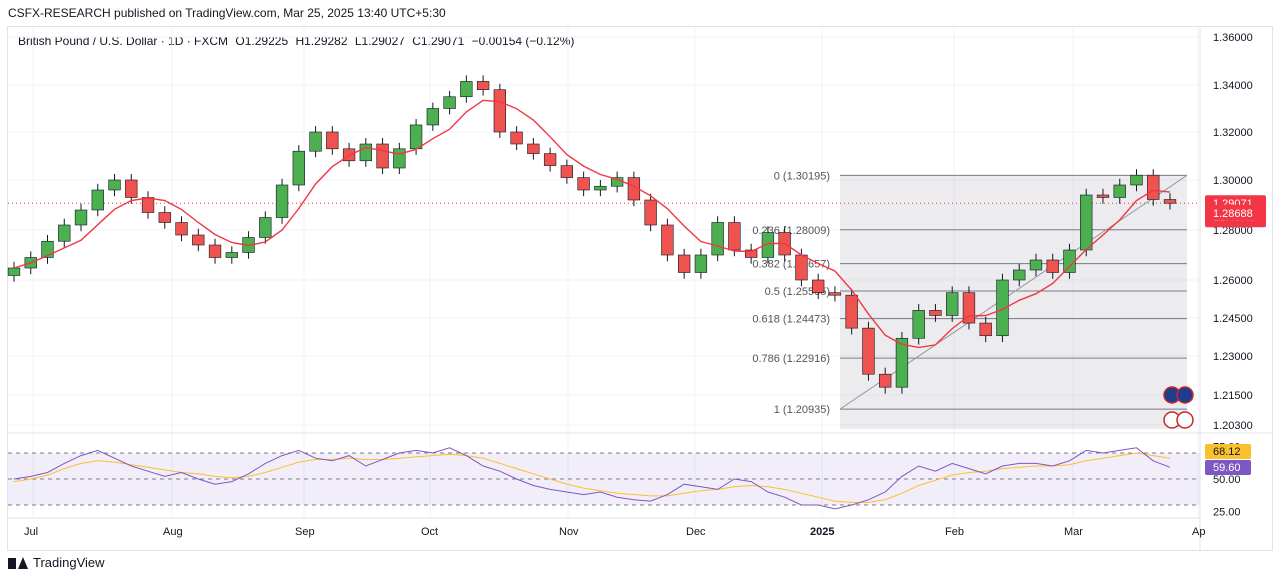 The image size is (1281, 581). I want to click on price-tick-label: 1.21500, so click(1233, 396).